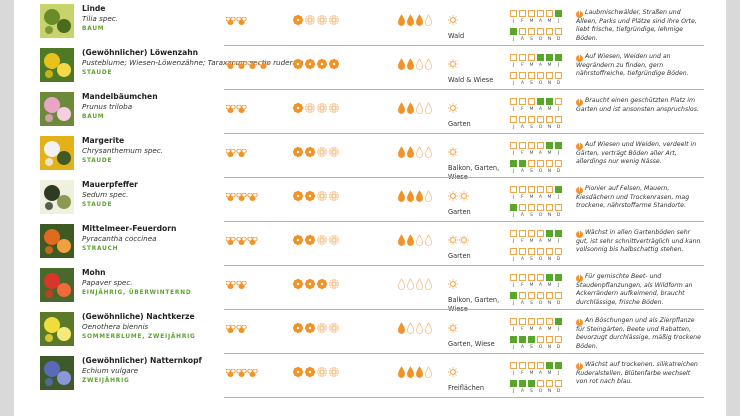 Image resolution: width=740 pixels, height=416 pixels. What do you see at coordinates (459, 124) in the screenshot?
I see `location-label: Garten` at bounding box center [459, 124].